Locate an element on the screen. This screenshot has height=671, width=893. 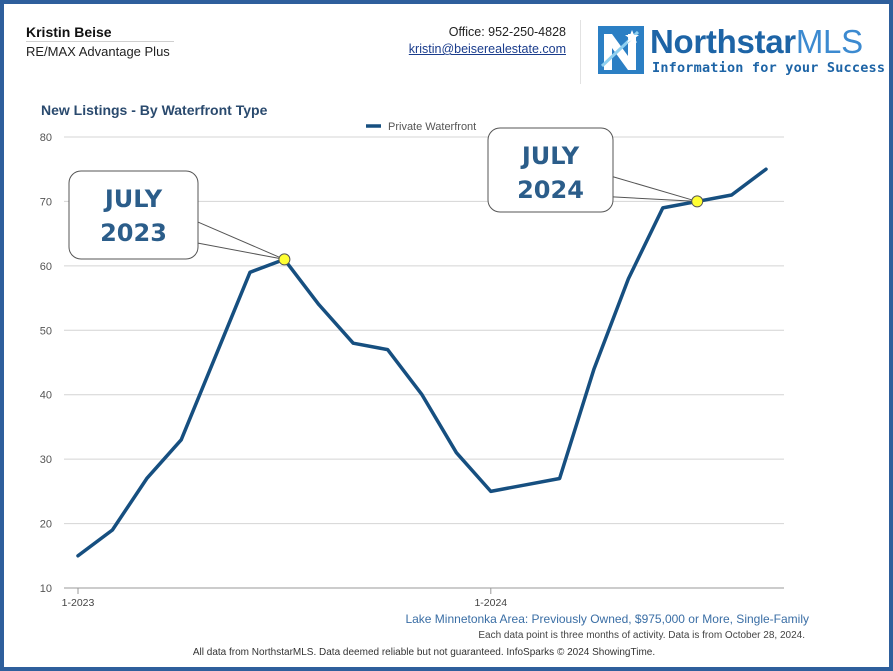
logo-wordmark: NorthstarMLS is located at coordinates (756, 42).